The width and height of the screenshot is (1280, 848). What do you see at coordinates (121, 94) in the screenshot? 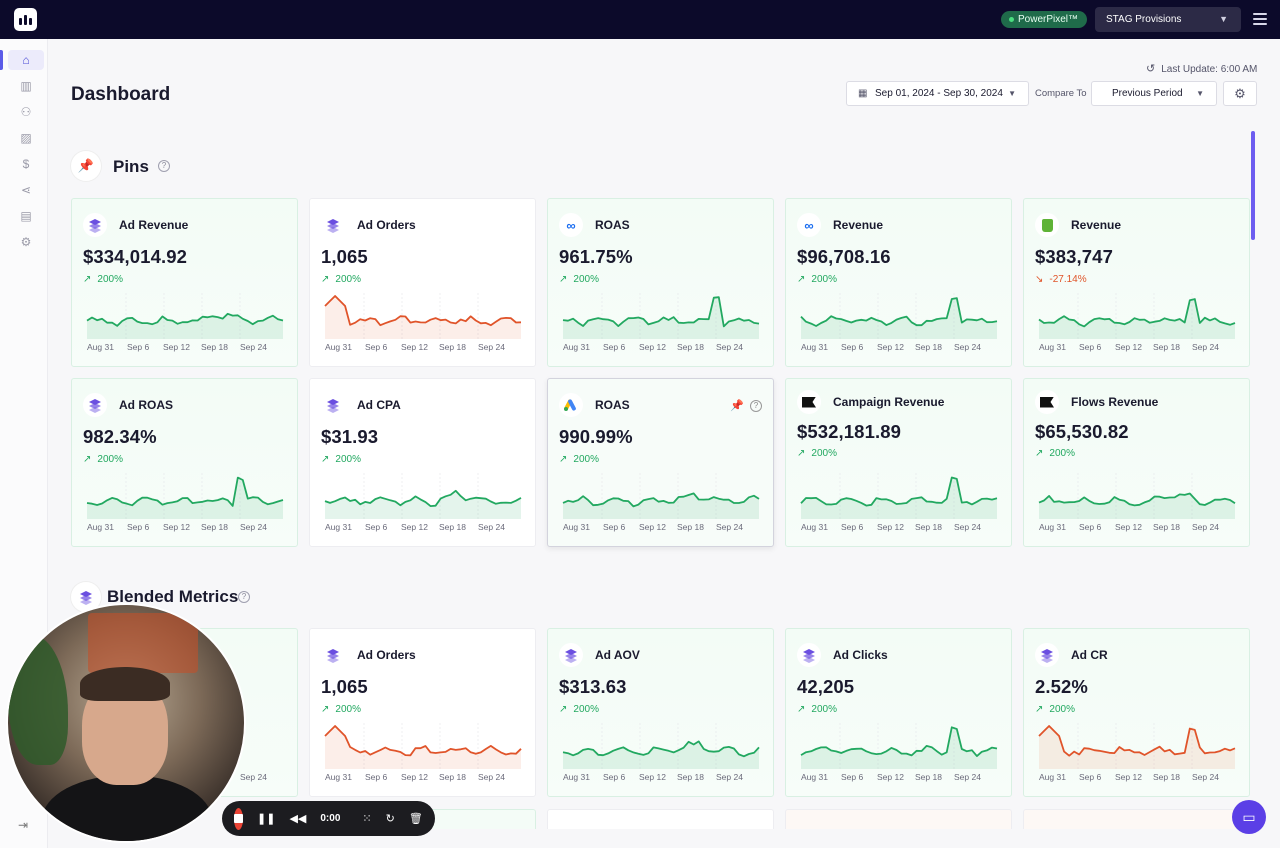
I see `page-title: Dashboard` at bounding box center [121, 94].